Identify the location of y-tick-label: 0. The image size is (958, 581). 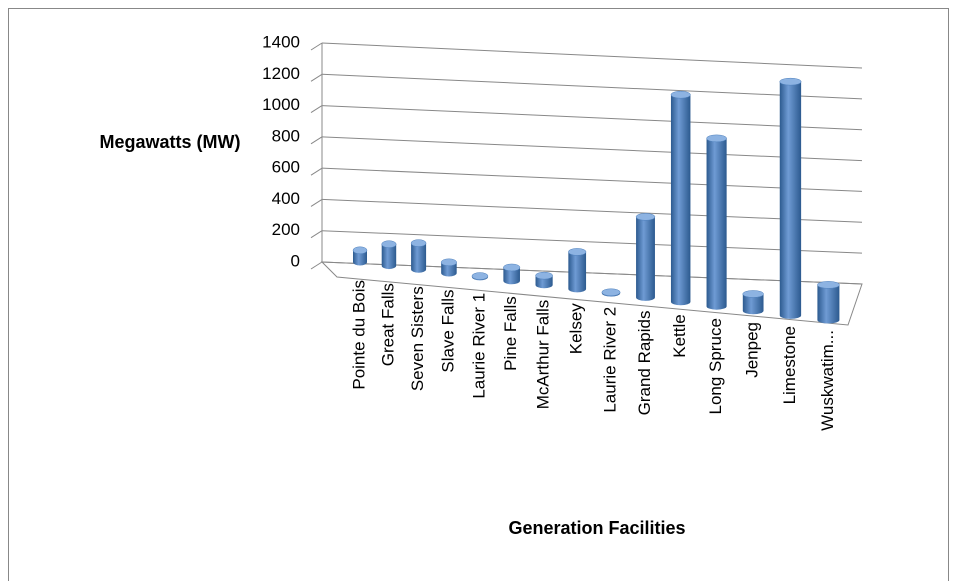
(295, 260).